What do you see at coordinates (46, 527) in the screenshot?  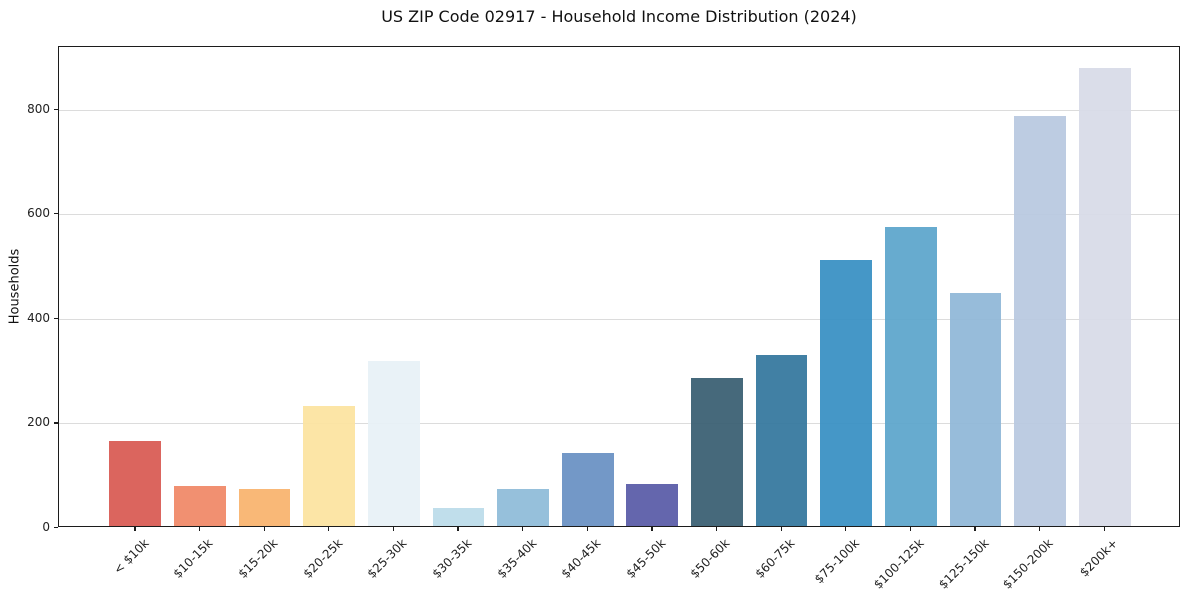 I see `y-tick-label: 0` at bounding box center [46, 527].